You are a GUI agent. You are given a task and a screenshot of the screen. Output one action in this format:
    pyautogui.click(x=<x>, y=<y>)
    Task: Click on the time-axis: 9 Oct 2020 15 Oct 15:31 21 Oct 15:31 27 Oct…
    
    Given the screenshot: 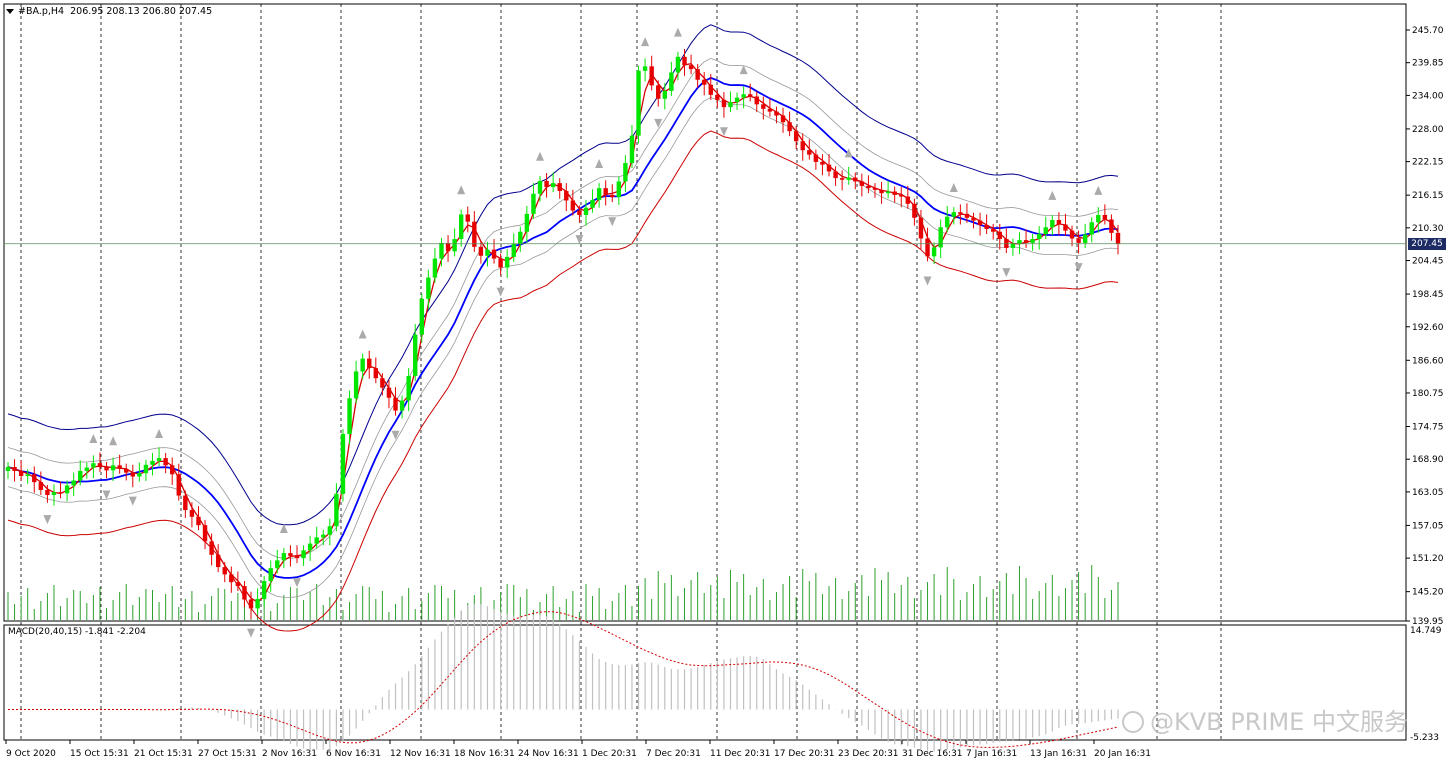 What is the action you would take?
    pyautogui.click(x=578, y=749)
    